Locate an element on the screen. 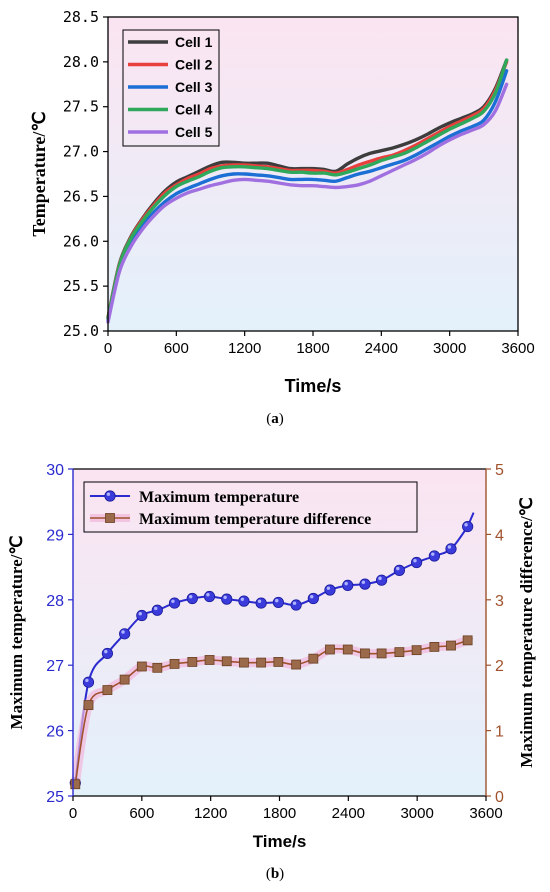 The image size is (550, 892). x-tick-label-b: 1200 is located at coordinates (210, 813).